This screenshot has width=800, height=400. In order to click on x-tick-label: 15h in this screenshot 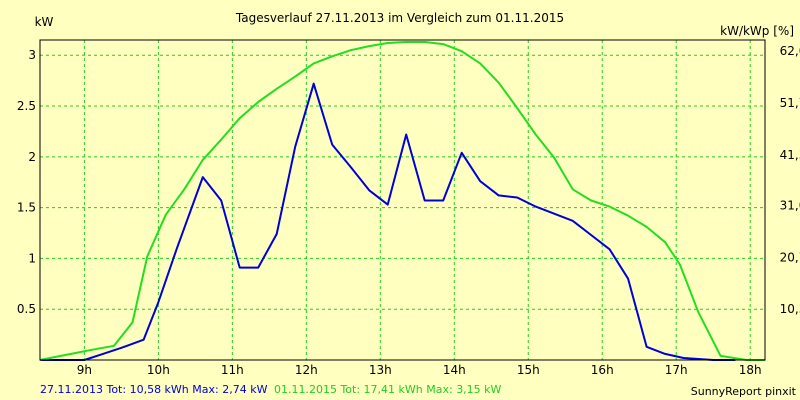, I will do `click(528, 370)`.